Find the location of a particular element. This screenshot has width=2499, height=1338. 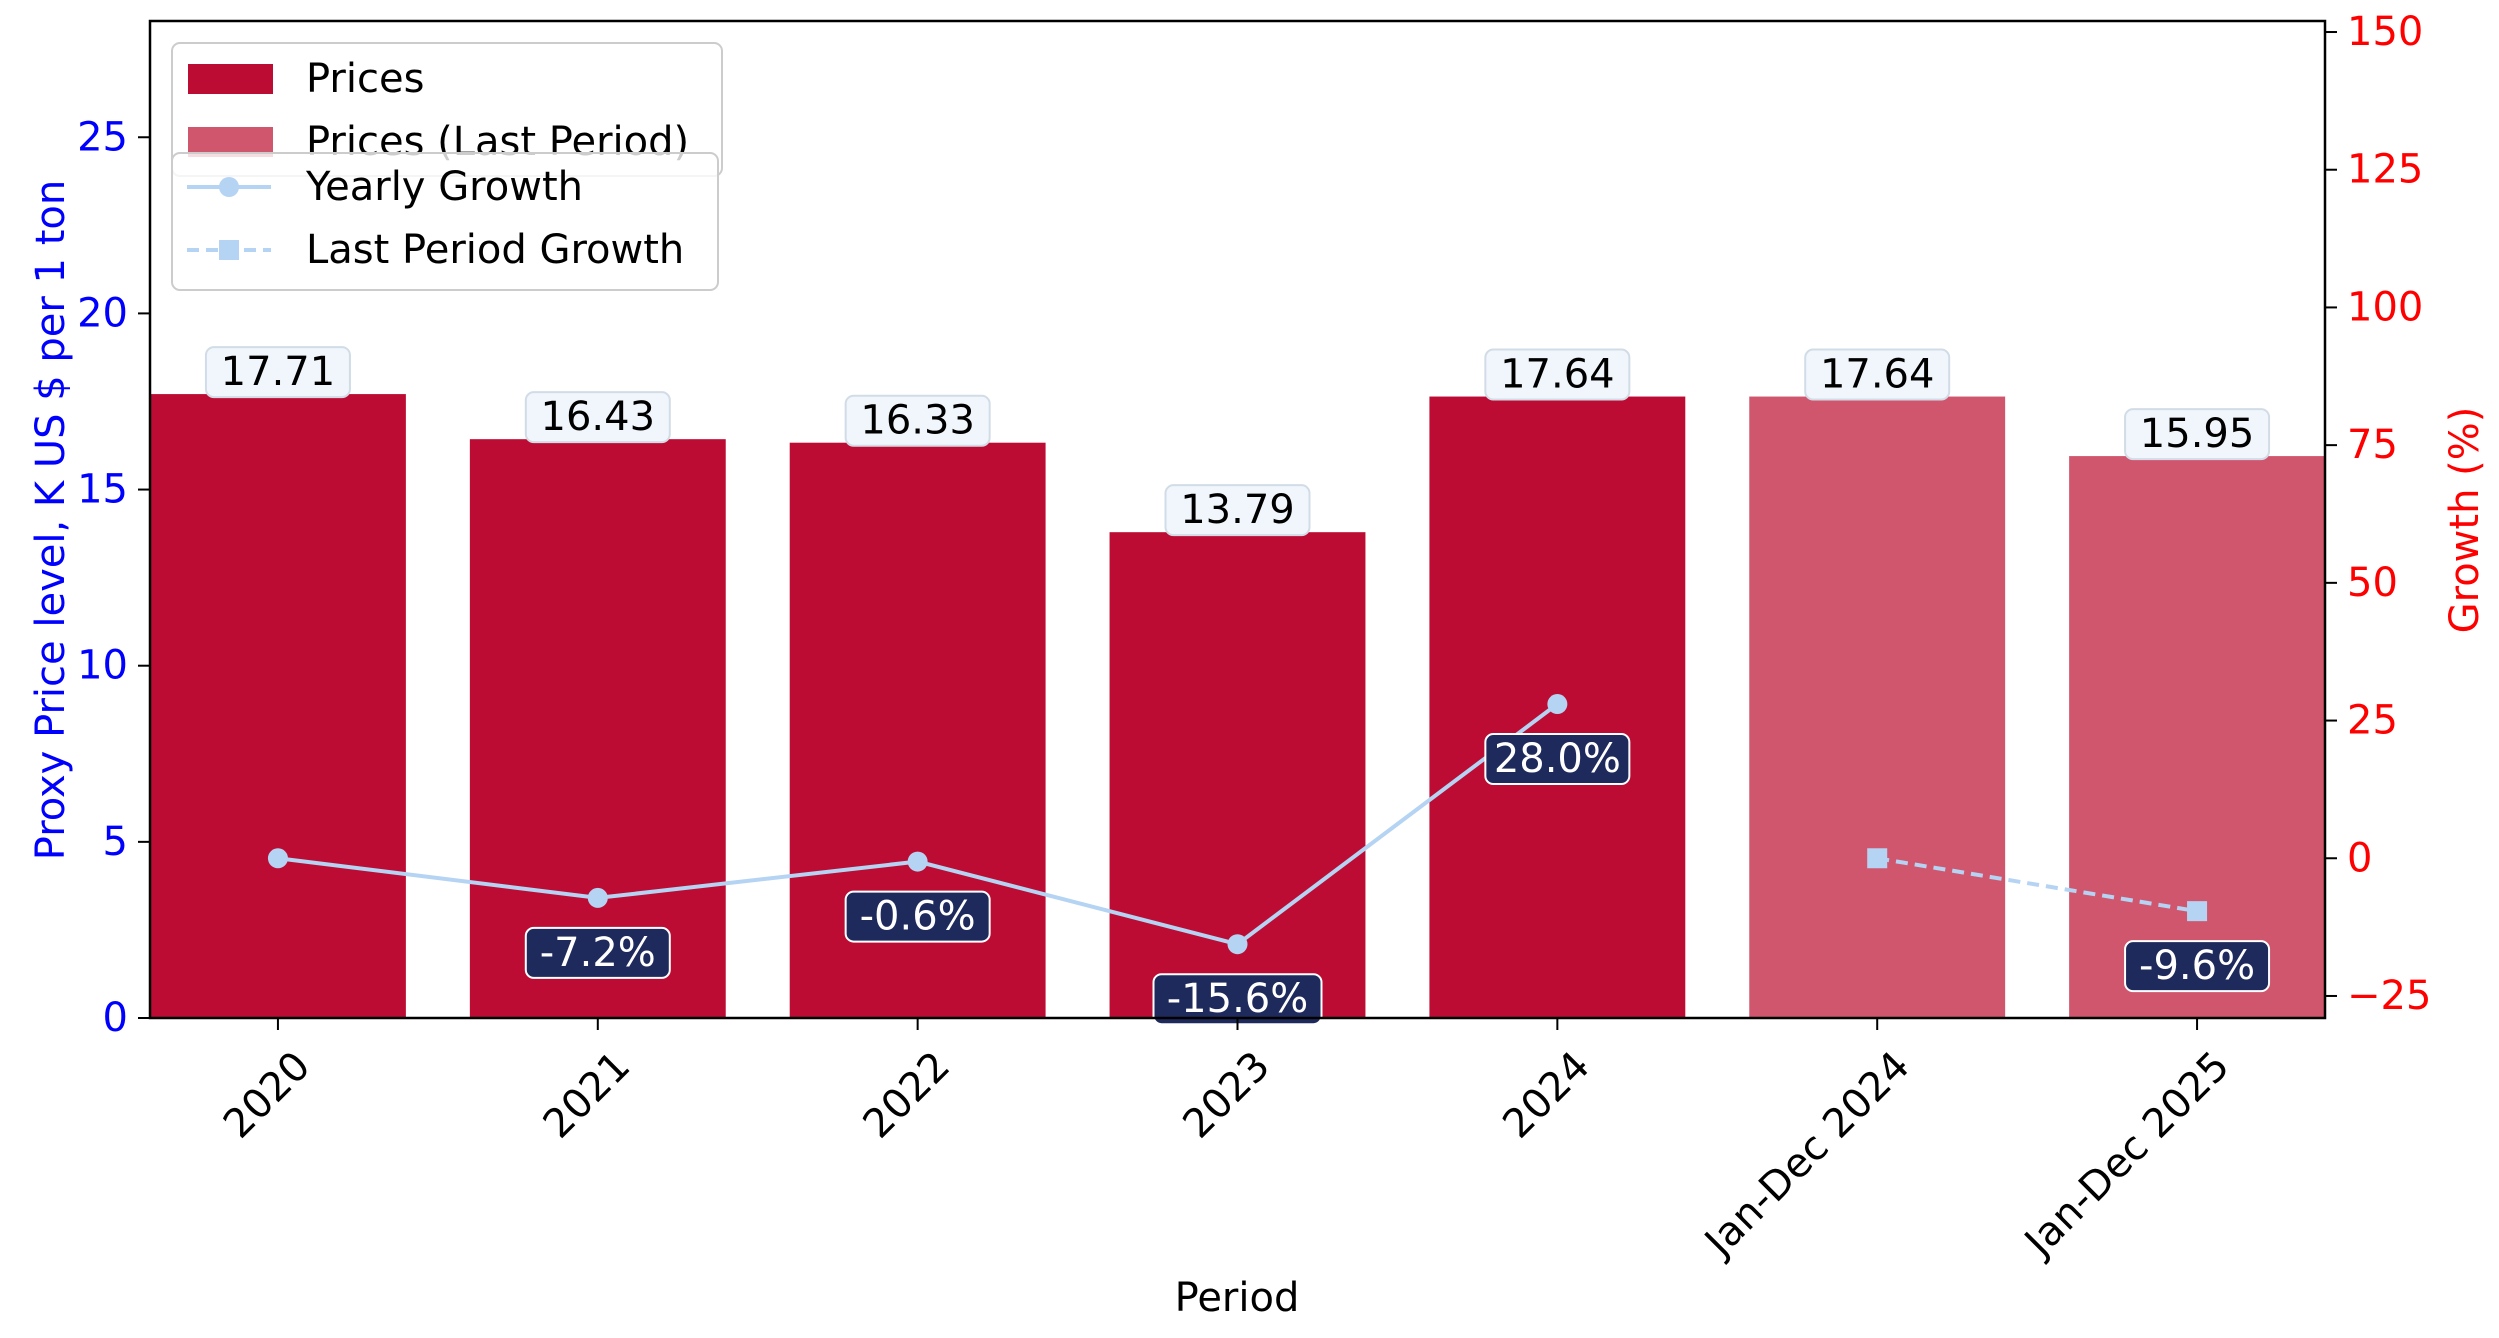

x-tick-label-jan-dec-2024: Jan-Dec 2024 is located at coordinates (1806, 1155).